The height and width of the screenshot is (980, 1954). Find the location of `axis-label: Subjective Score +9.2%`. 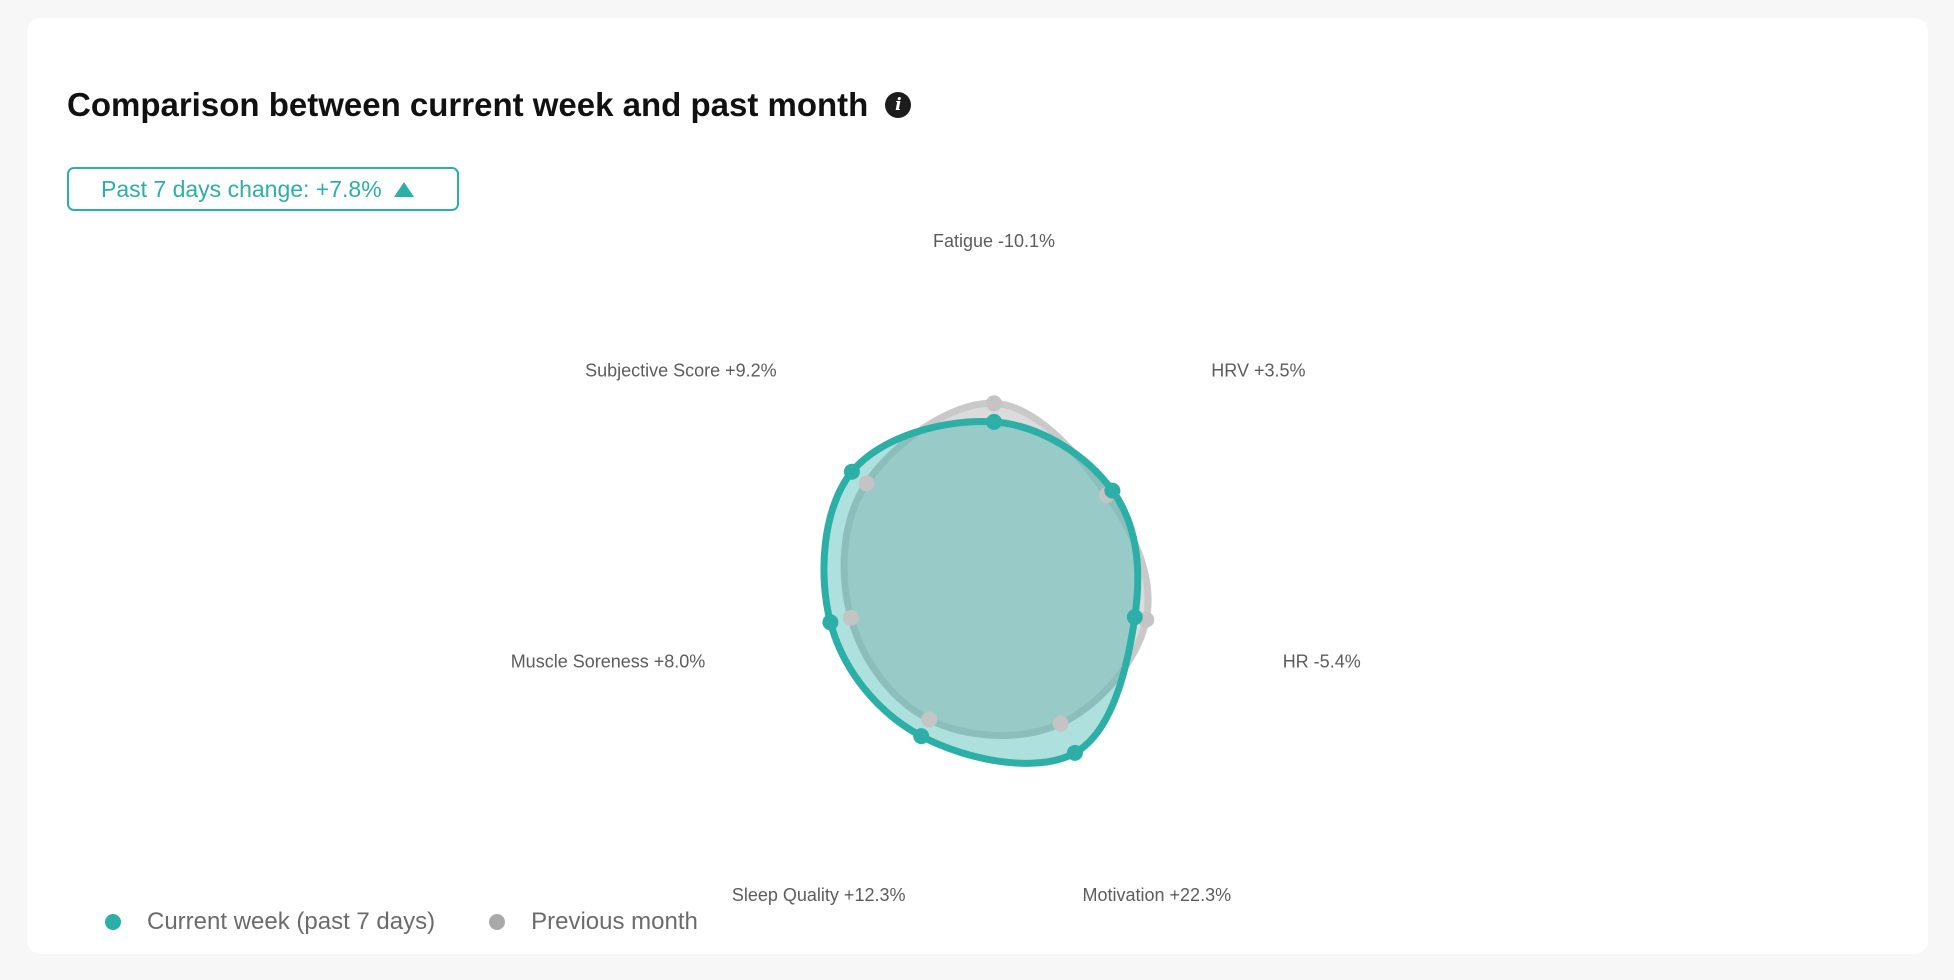

axis-label: Subjective Score +9.2% is located at coordinates (681, 371).